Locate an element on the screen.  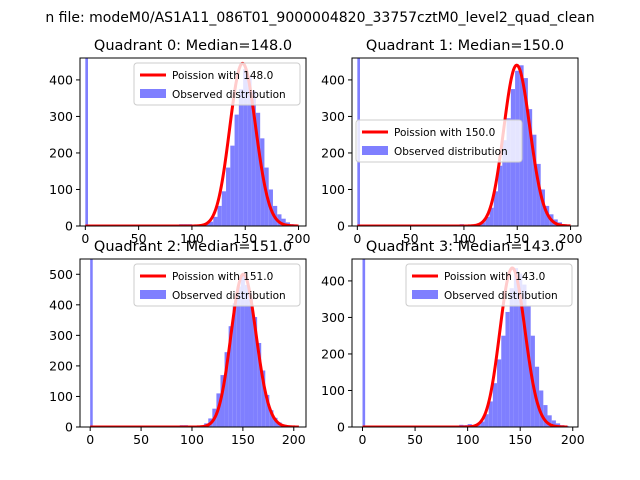
legend: Poission with 151.0 Observed distribution is located at coordinates (217, 285).